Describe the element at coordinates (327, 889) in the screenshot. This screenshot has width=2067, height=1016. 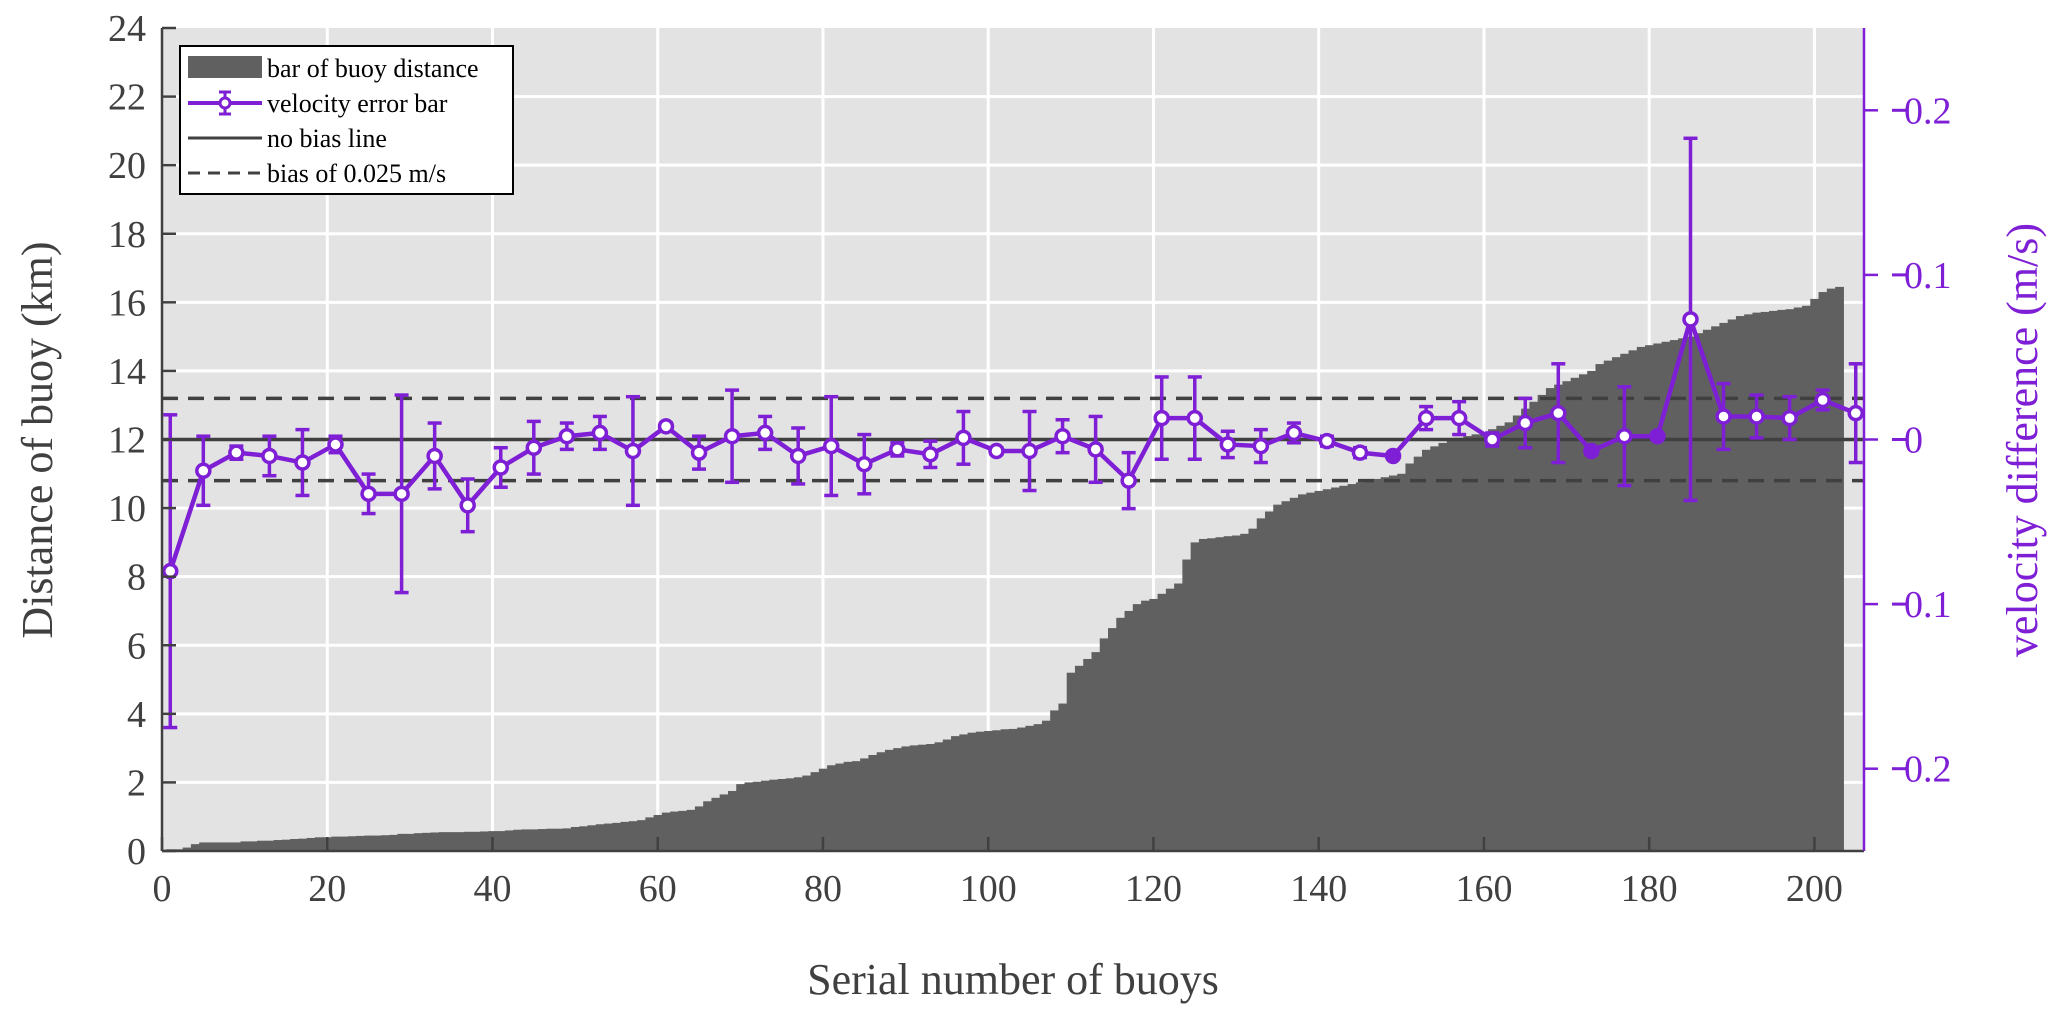
I see `x-tick-label: 20` at that location.